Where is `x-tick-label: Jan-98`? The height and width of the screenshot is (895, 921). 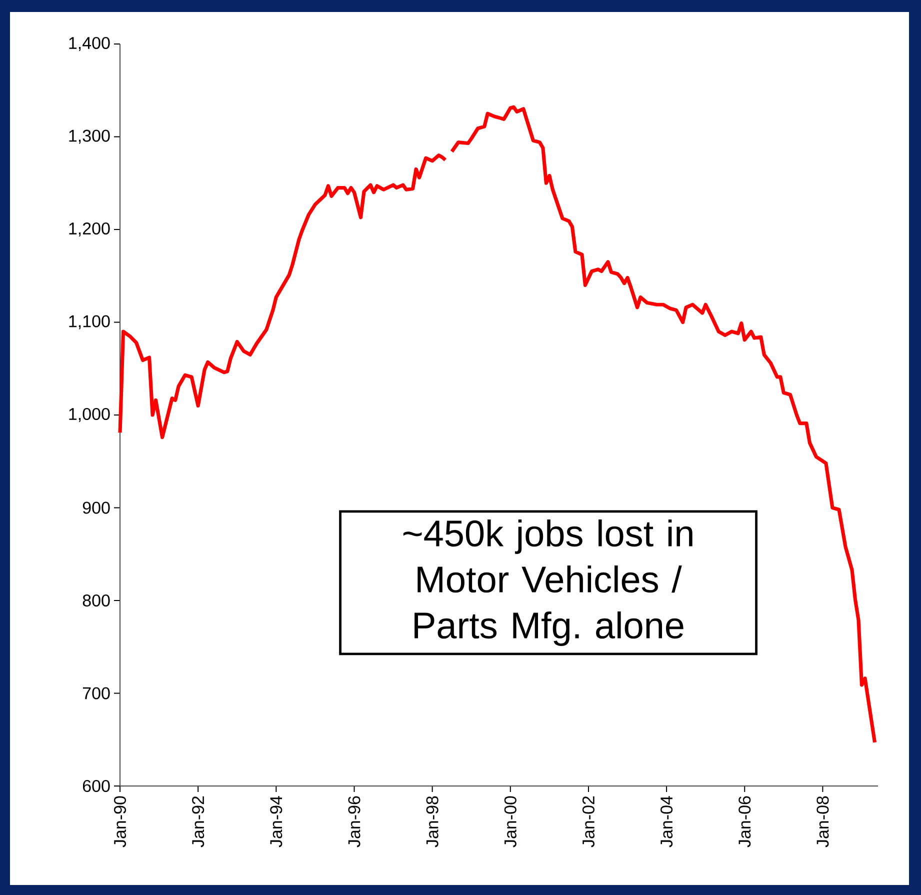 x-tick-label: Jan-98 is located at coordinates (432, 822).